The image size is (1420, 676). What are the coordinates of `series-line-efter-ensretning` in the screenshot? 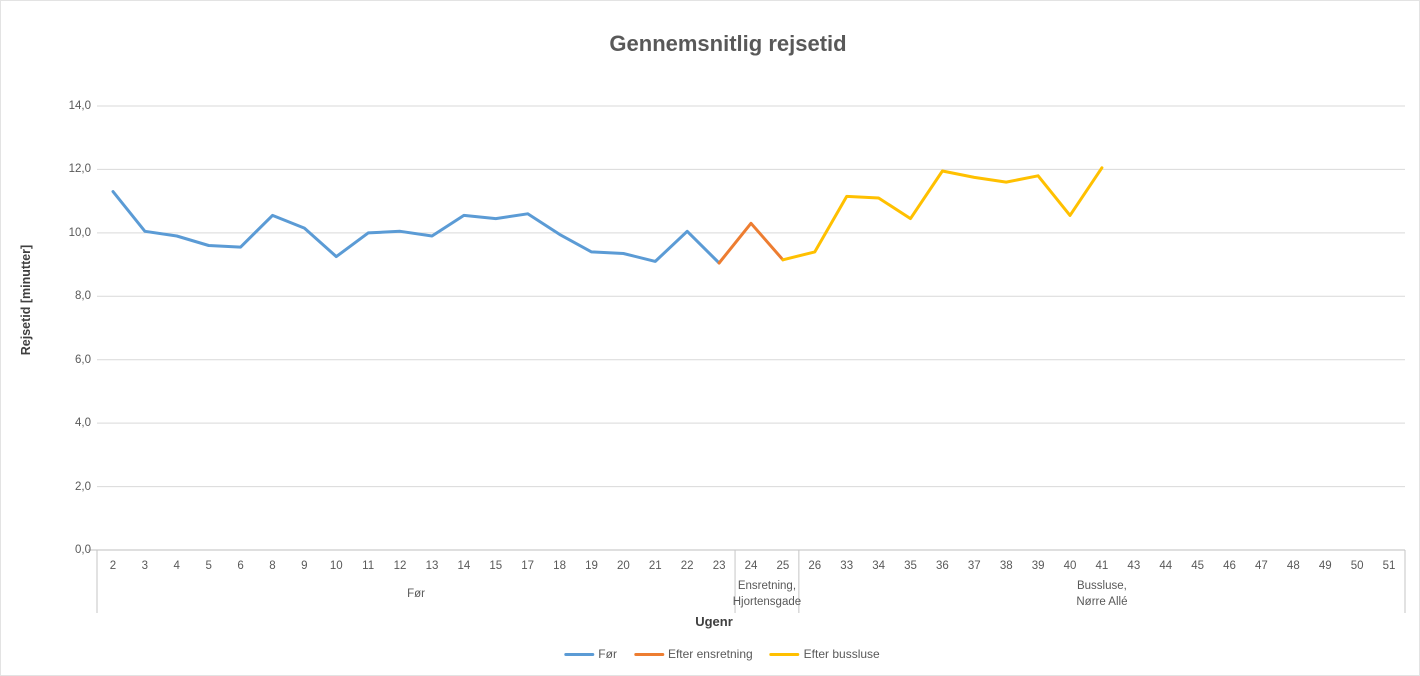 It's located at (751, 243).